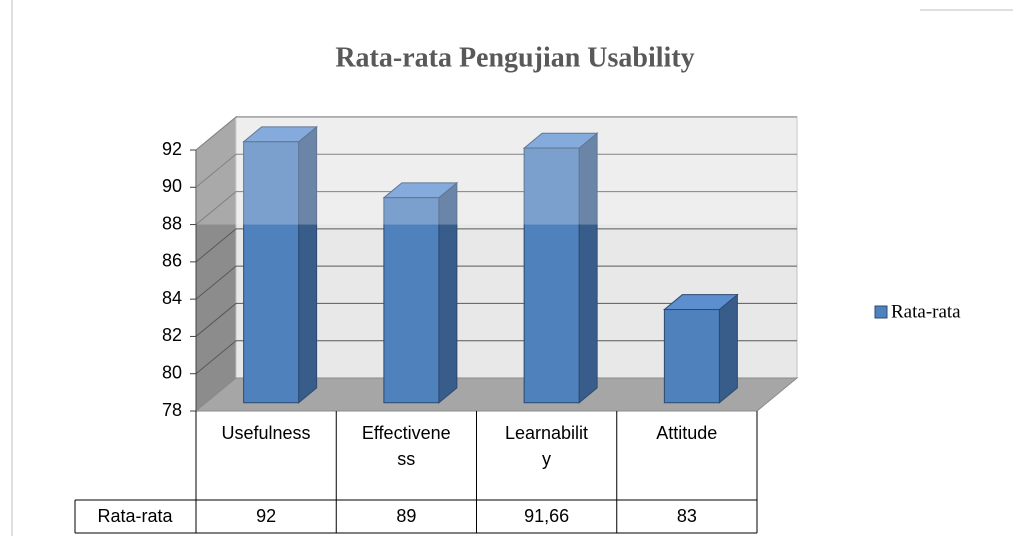  What do you see at coordinates (172, 410) in the screenshot?
I see `y-tick-label: 78` at bounding box center [172, 410].